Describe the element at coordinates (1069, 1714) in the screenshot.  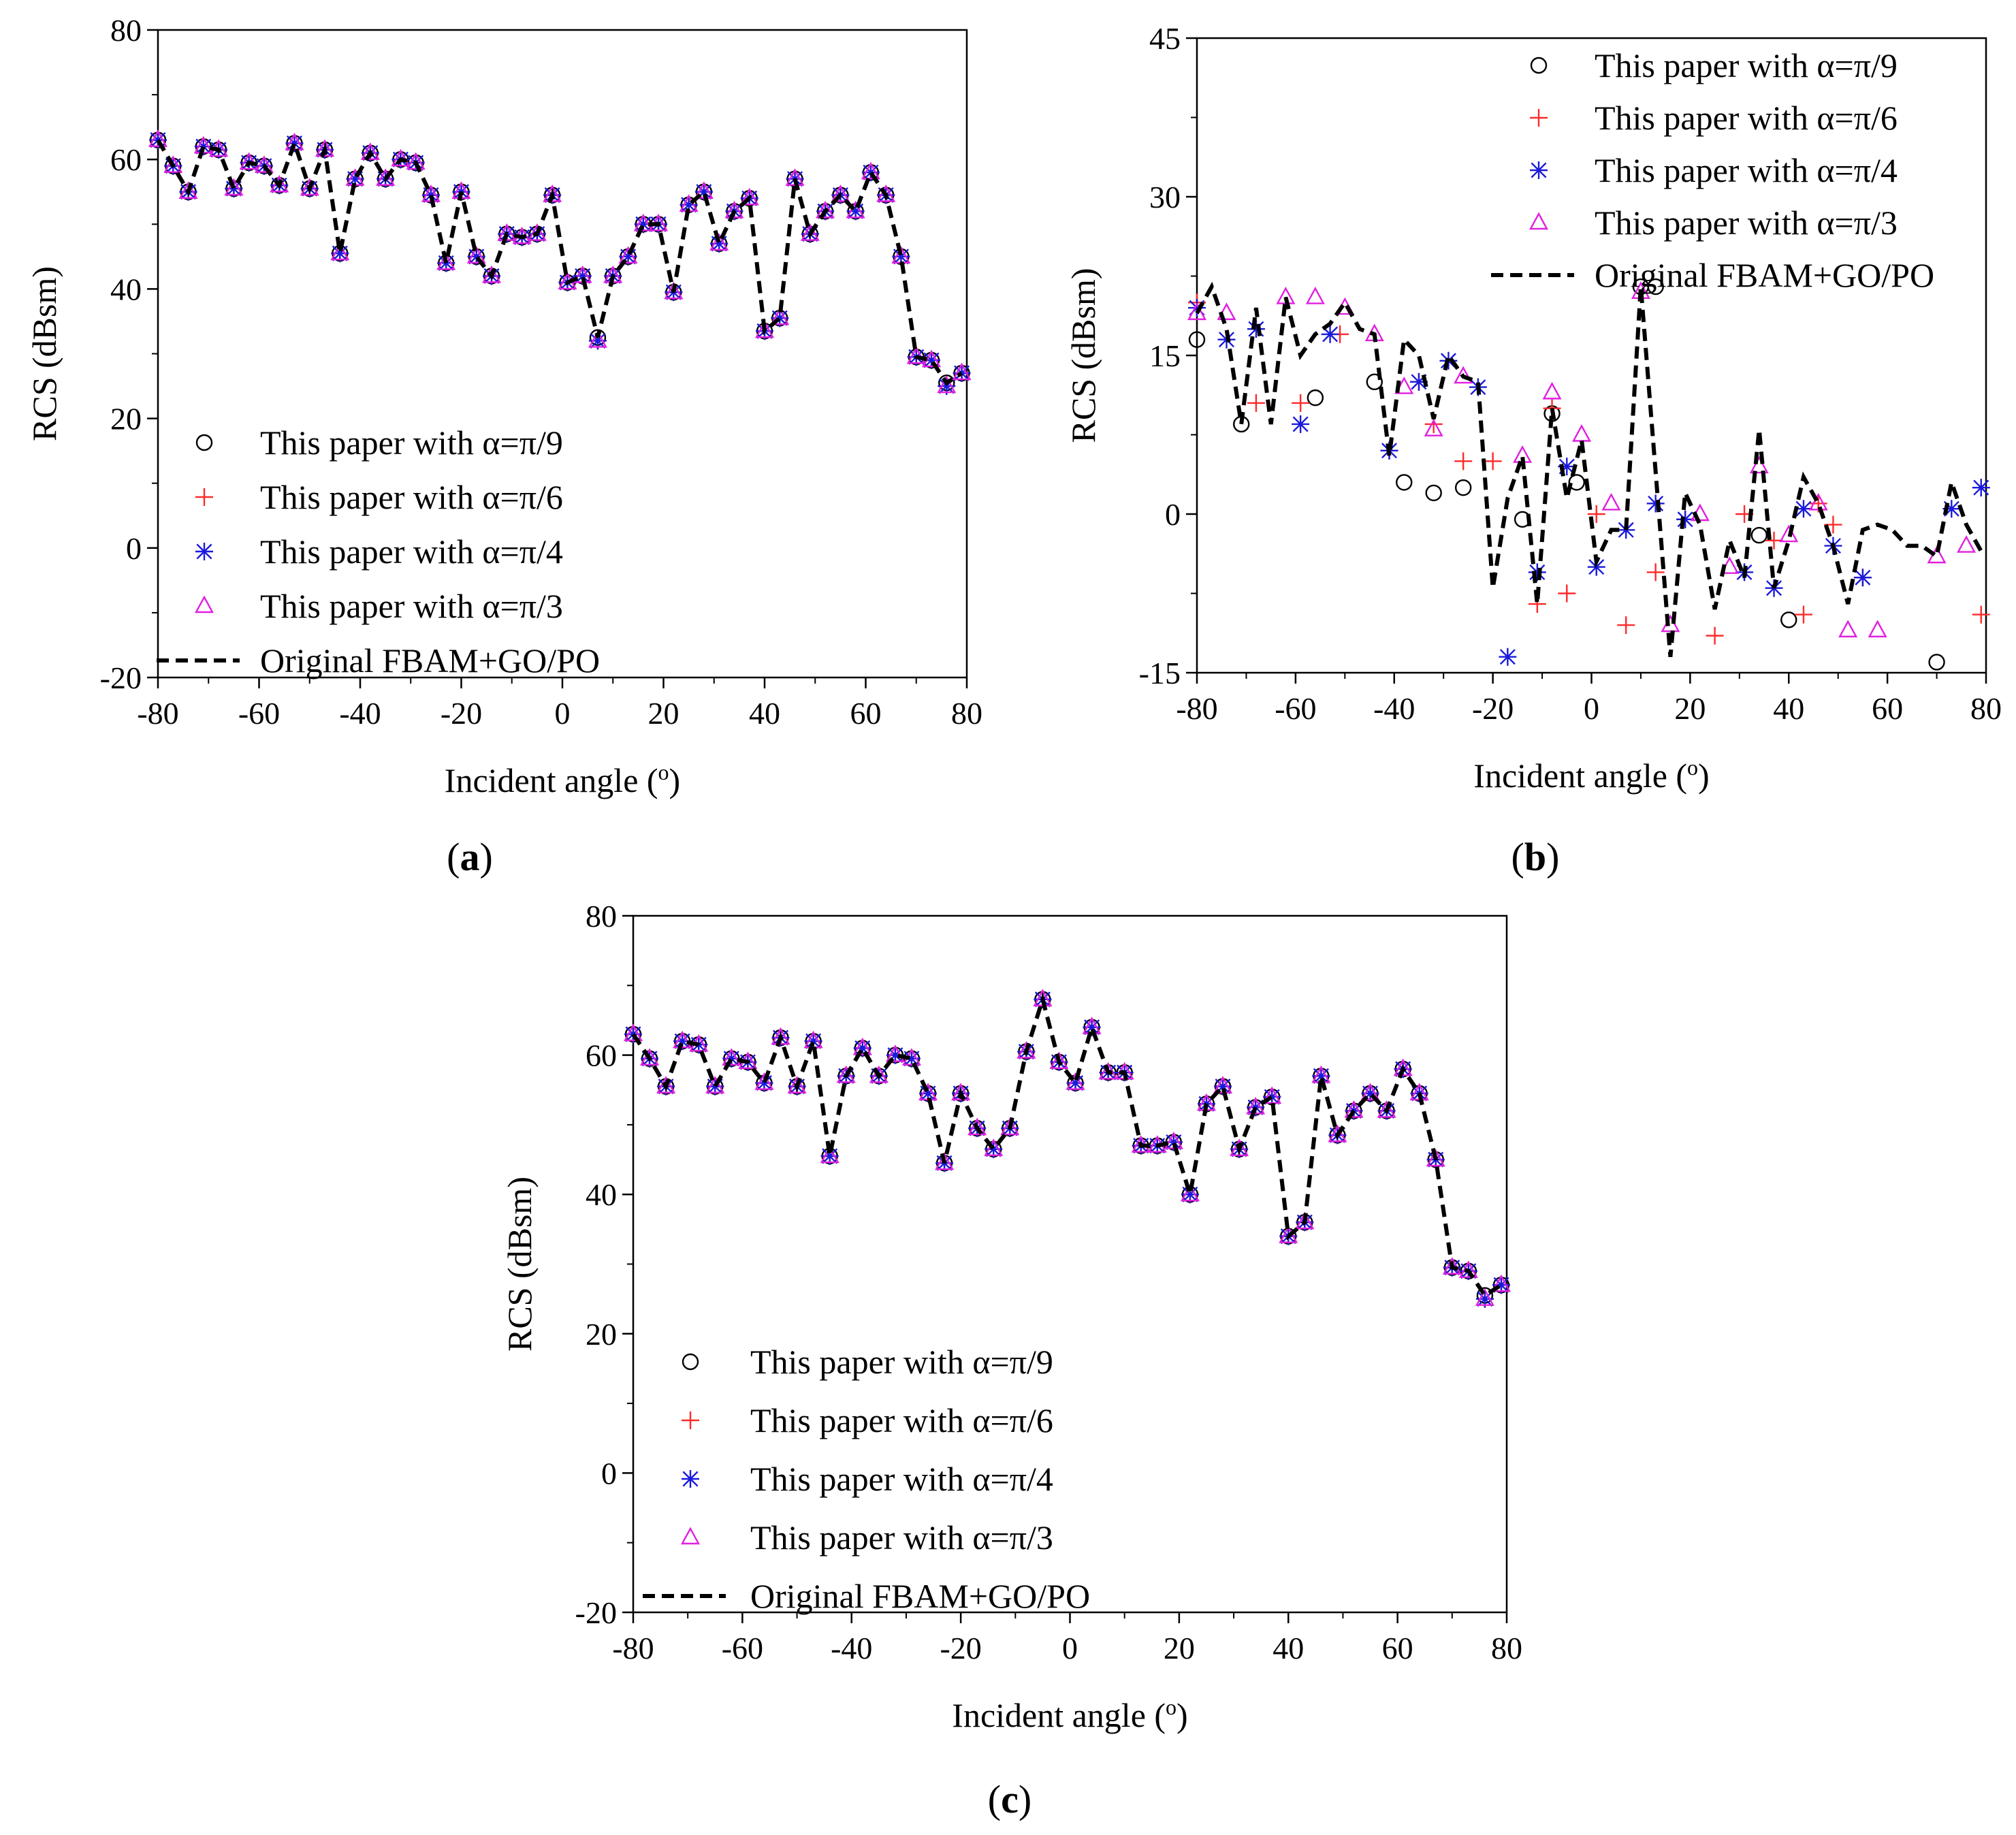
I see `x-axis-title: Incident angle (o)` at that location.